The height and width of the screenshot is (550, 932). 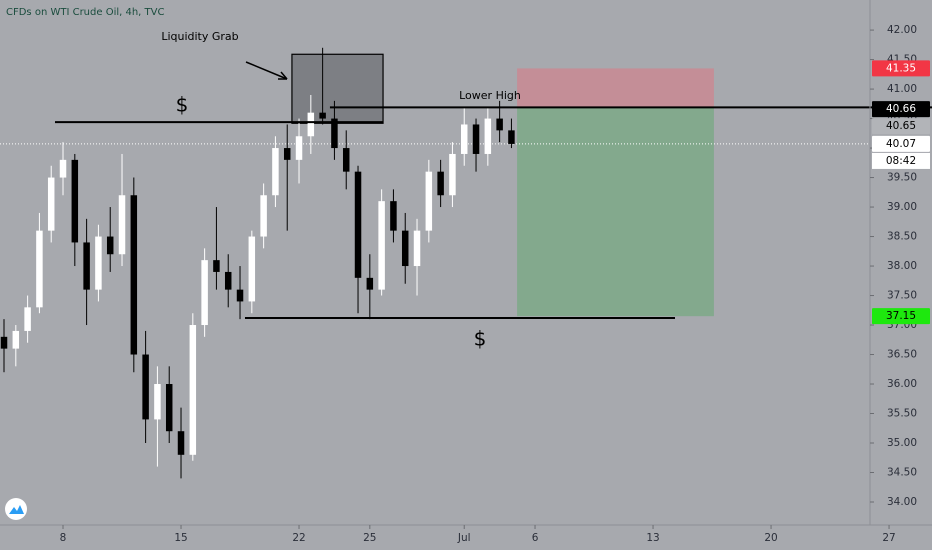 What do you see at coordinates (652, 538) in the screenshot?
I see `x-tick-label: 13` at bounding box center [652, 538].